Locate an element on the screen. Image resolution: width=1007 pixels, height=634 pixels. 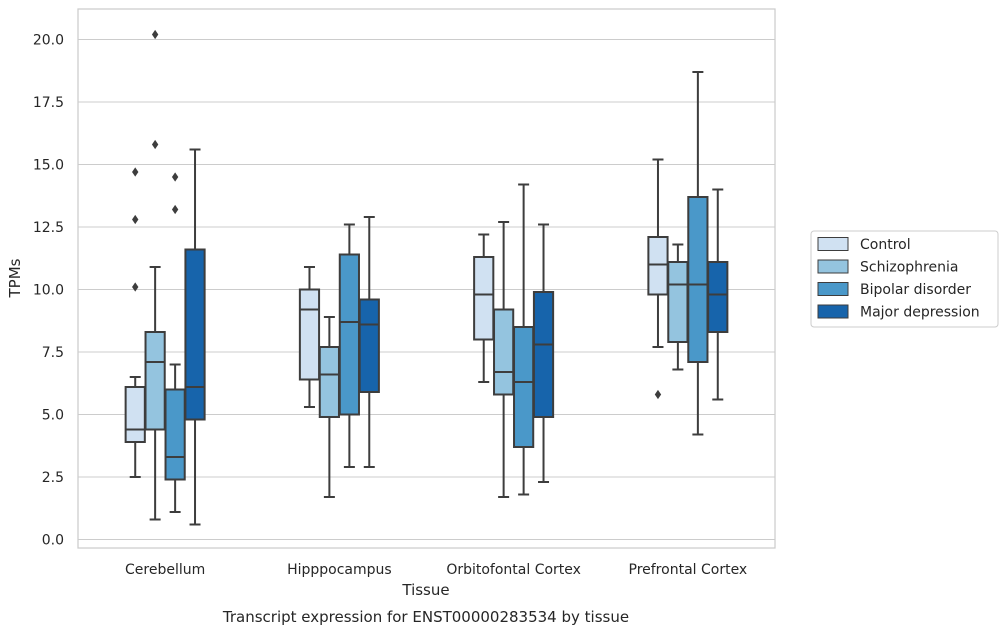
y-tick-label: 7.5 is located at coordinates (53, 353).